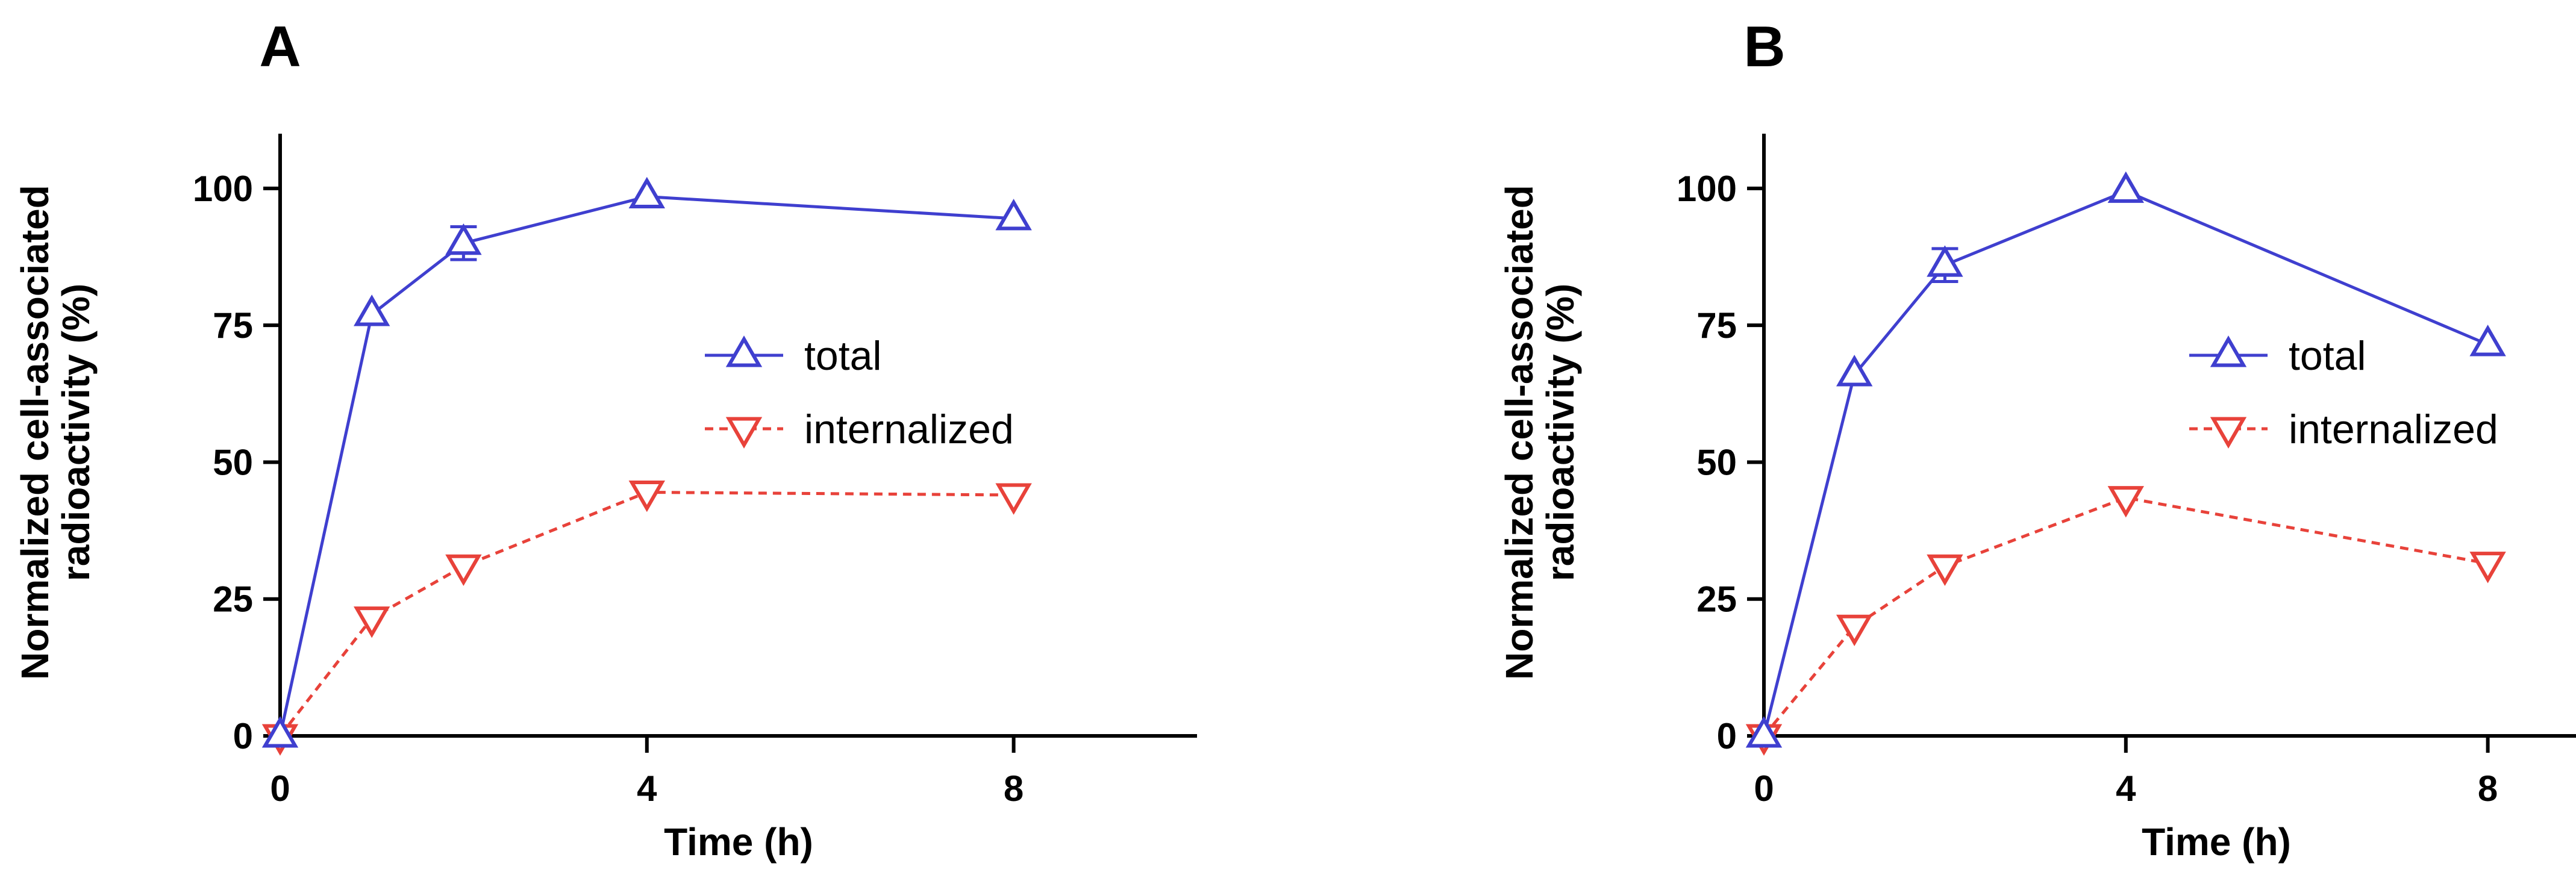 The image size is (2576, 875). Describe the element at coordinates (280, 46) in the screenshot. I see `panel-label: A` at that location.